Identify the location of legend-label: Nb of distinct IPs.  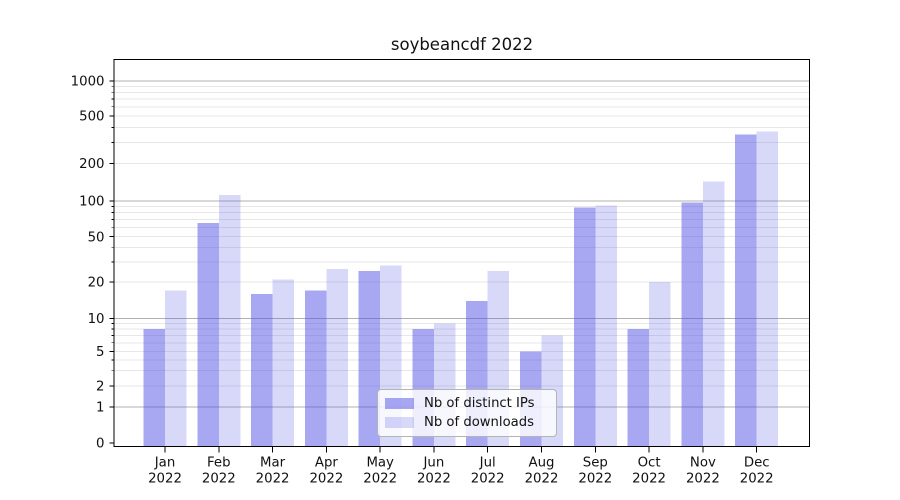
(479, 403).